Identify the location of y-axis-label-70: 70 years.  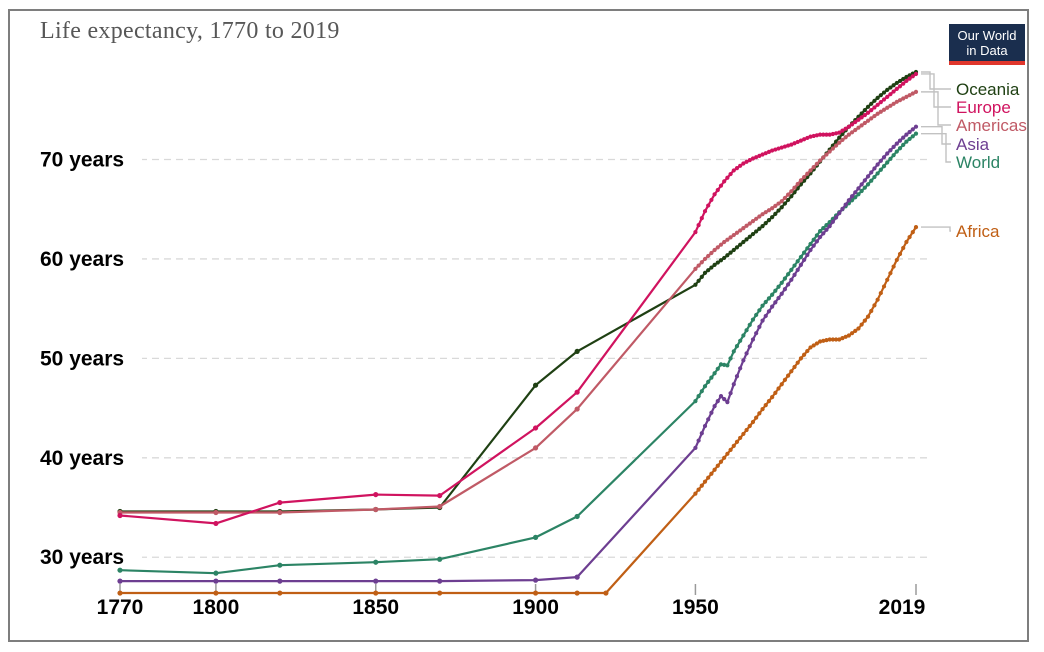
(82, 159).